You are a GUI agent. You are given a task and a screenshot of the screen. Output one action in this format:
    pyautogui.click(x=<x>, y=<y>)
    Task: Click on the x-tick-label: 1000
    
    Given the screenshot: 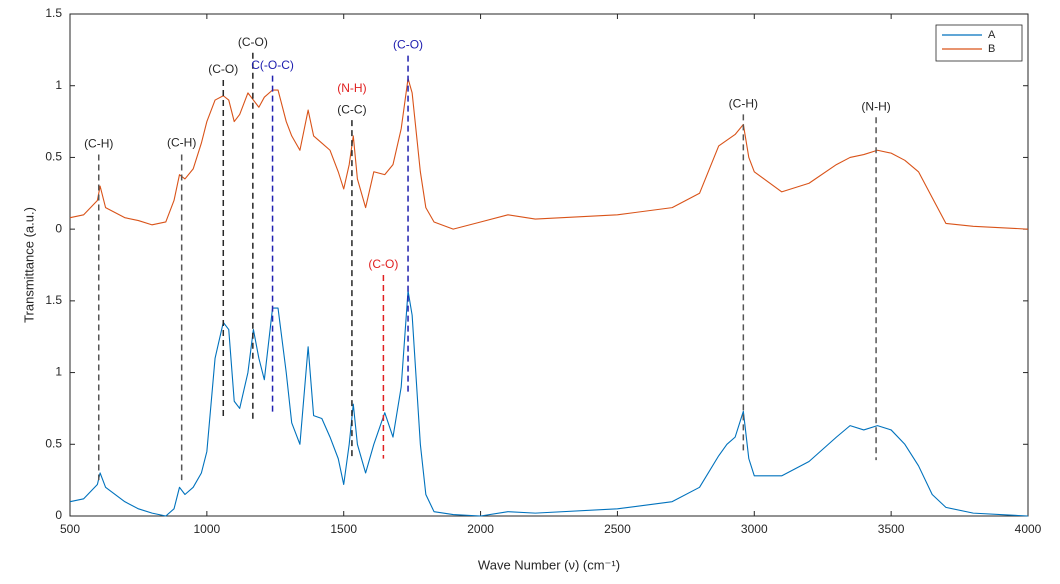 What is the action you would take?
    pyautogui.click(x=207, y=529)
    